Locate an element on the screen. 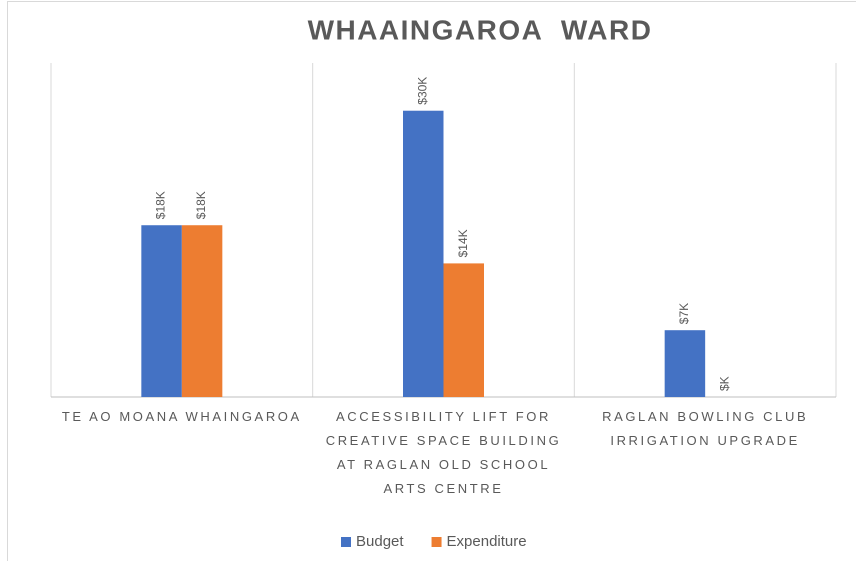 Image resolution: width=856 pixels, height=561 pixels. chart-title: WHAAINGAROA WARD is located at coordinates (480, 29).